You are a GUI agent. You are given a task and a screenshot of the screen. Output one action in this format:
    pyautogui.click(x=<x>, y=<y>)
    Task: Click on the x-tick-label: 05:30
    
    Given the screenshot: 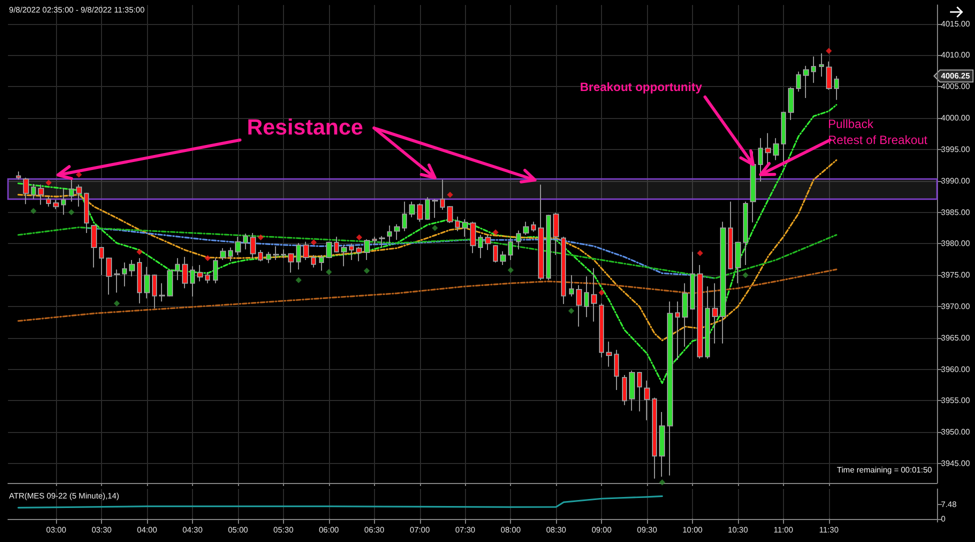 What is the action you would take?
    pyautogui.click(x=283, y=530)
    